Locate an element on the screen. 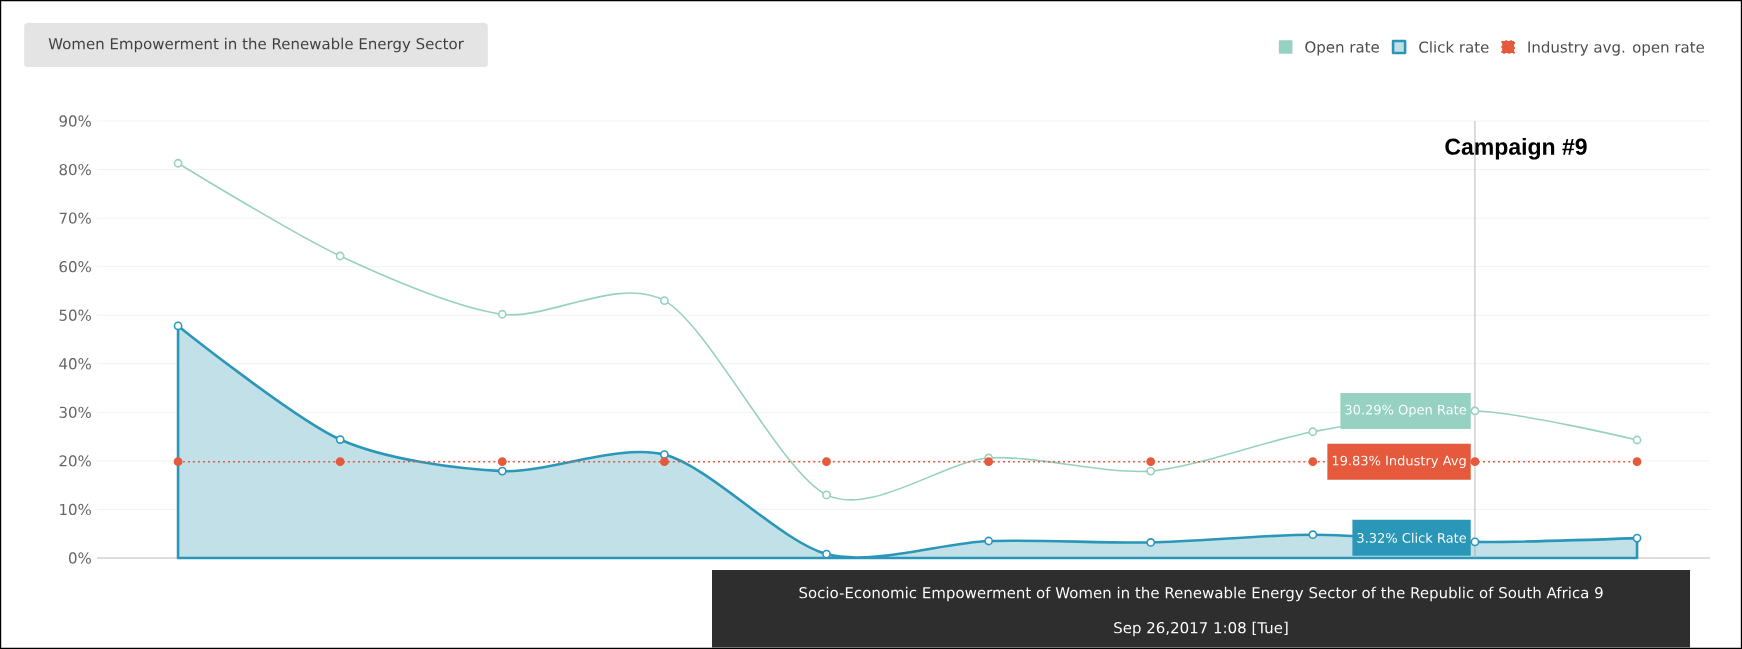 This screenshot has height=649, width=1742. y-tick-label: 70% is located at coordinates (75, 218).